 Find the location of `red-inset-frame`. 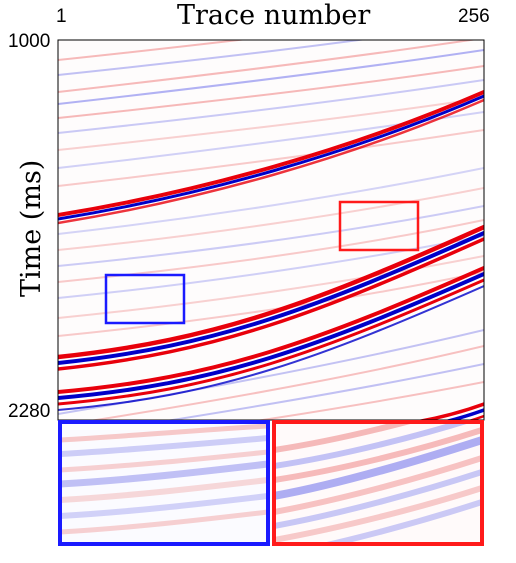

red-inset-frame is located at coordinates (378, 483).